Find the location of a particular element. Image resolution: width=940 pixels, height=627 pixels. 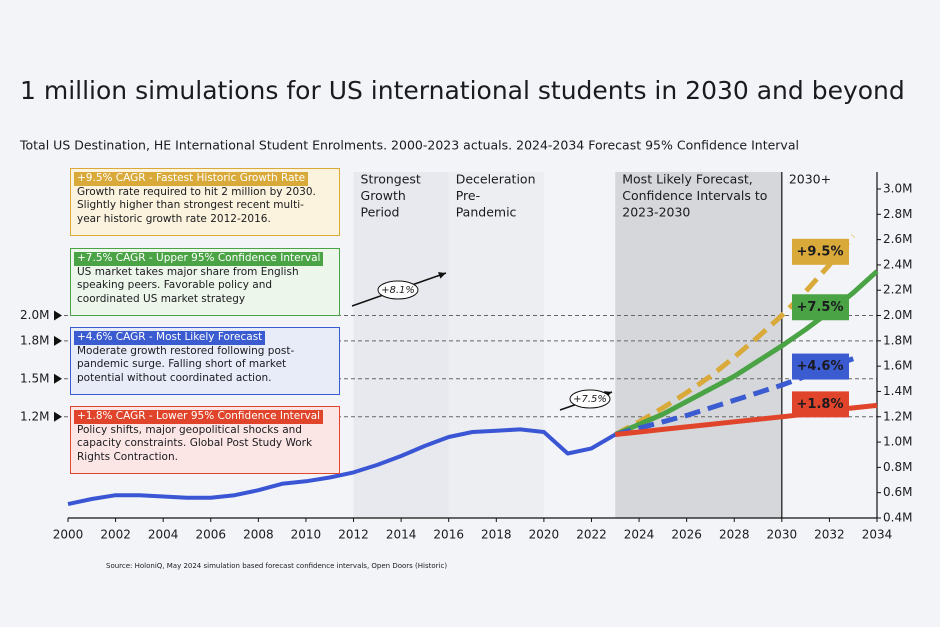

y-tick-label: 2.4M is located at coordinates (897, 264).